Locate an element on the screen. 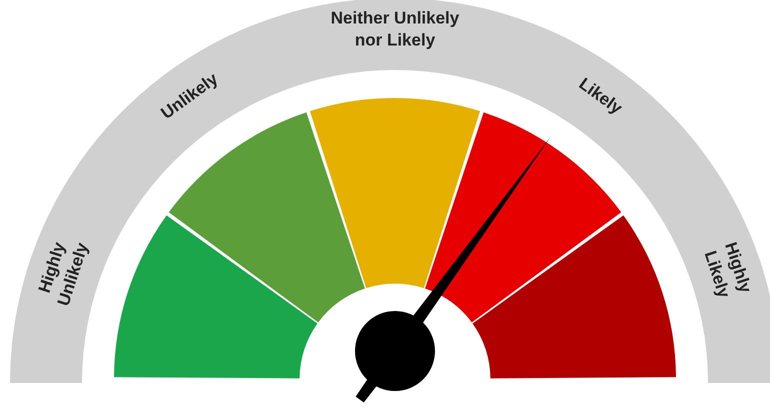 The image size is (770, 411). slice-label: Highly Likely is located at coordinates (728, 270).